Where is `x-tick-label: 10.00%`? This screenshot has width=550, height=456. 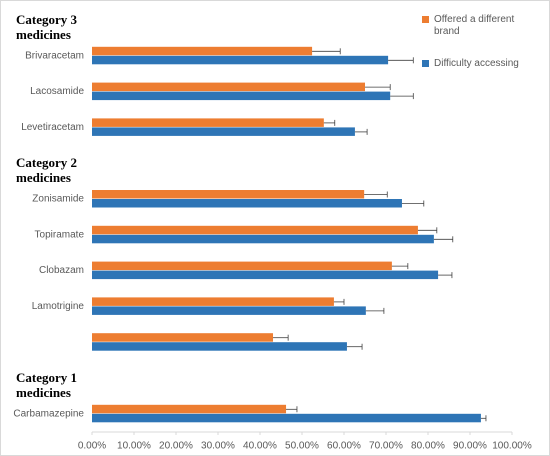 x-tick-label: 10.00% is located at coordinates (134, 446).